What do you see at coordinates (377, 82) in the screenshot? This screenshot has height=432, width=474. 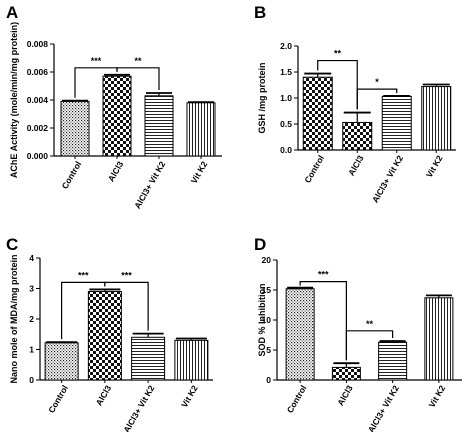 I see `significance-stars: *` at bounding box center [377, 82].